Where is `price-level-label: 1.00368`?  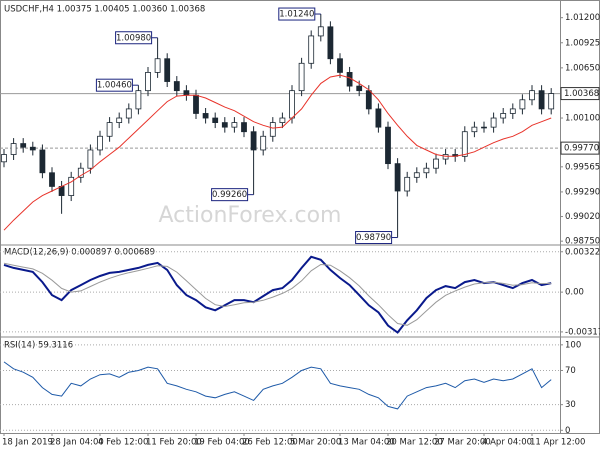 price-level-label: 1.00368 is located at coordinates (581, 94).